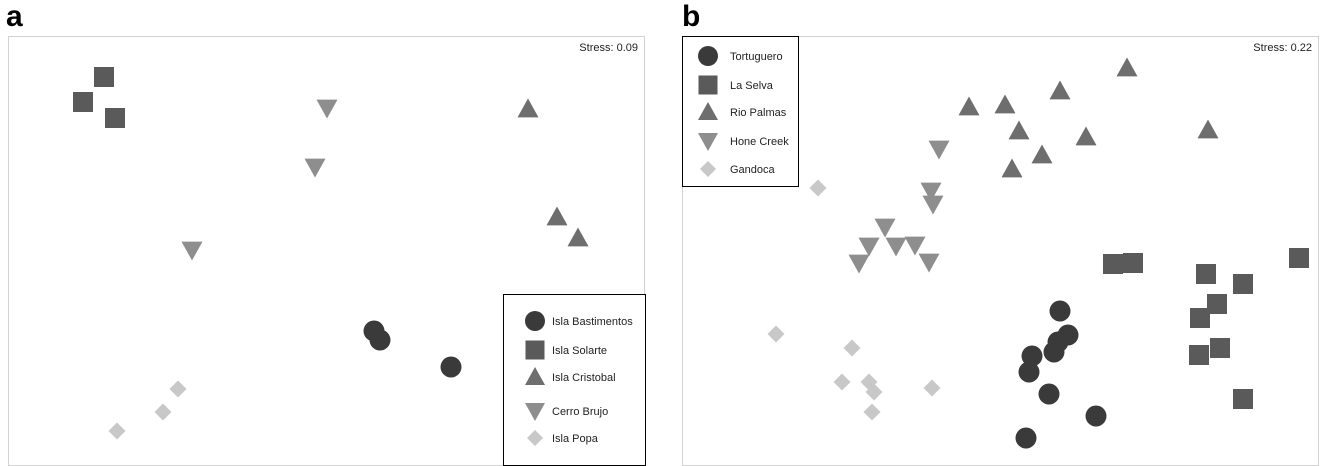  Describe the element at coordinates (592, 322) in the screenshot. I see `legend-label: Isla Bastimentos` at that location.